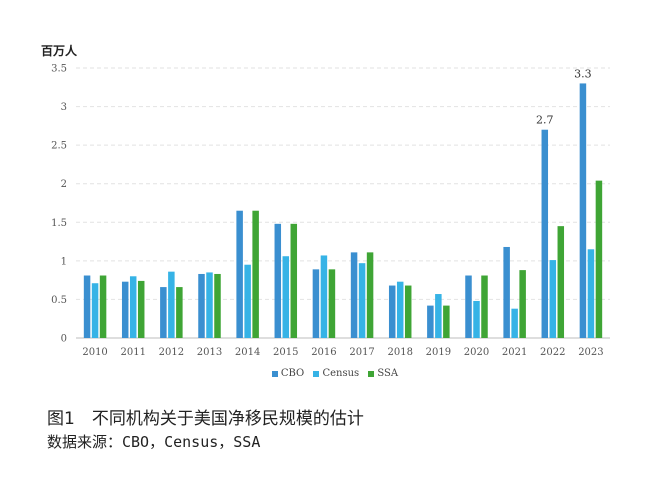 The width and height of the screenshot is (670, 479). I want to click on bar-cbo-2015, so click(278, 280).